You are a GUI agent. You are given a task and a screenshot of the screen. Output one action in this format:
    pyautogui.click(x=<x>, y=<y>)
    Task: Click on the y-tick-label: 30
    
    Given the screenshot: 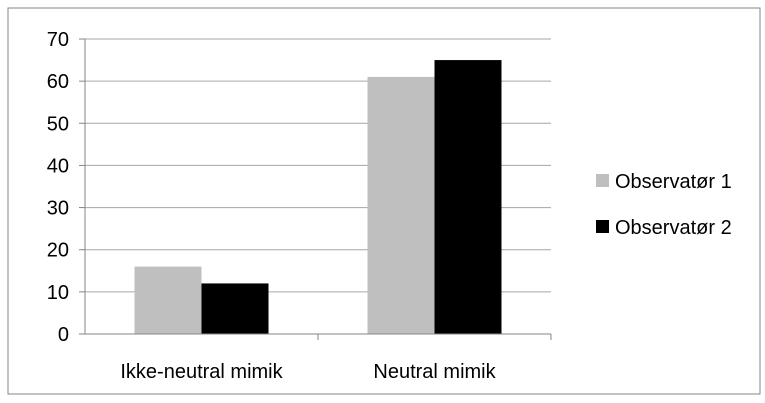 What is the action you would take?
    pyautogui.click(x=58, y=209)
    